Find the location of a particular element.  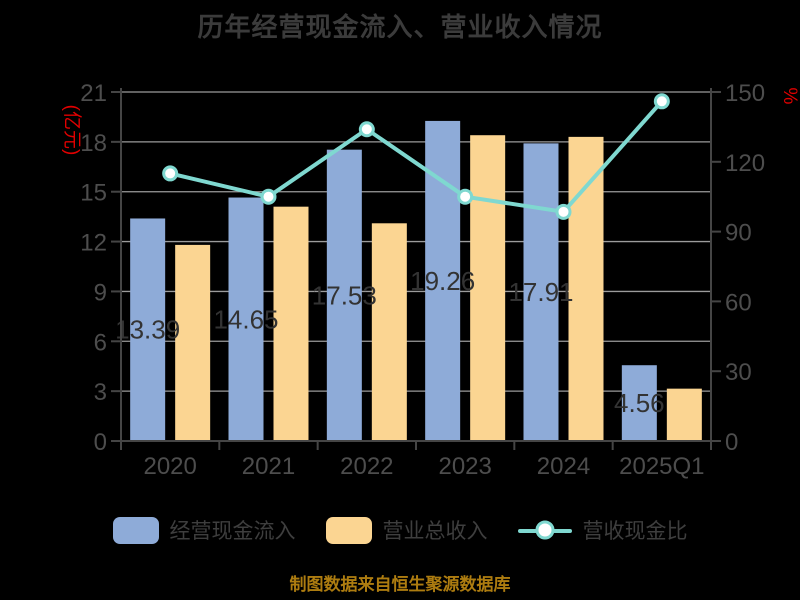

x-axis-label-2023: 2023 is located at coordinates (464, 466).